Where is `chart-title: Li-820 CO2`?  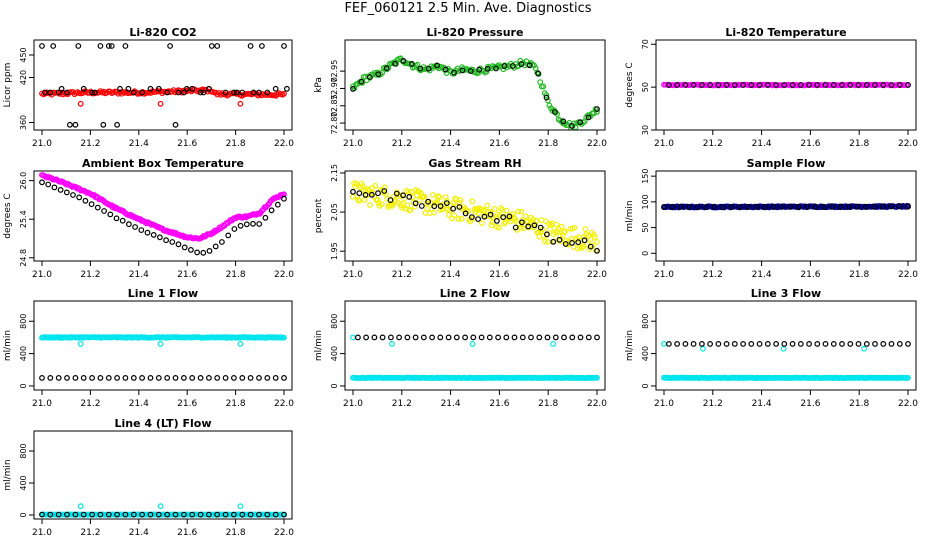 chart-title: Li-820 CO2 is located at coordinates (162, 32).